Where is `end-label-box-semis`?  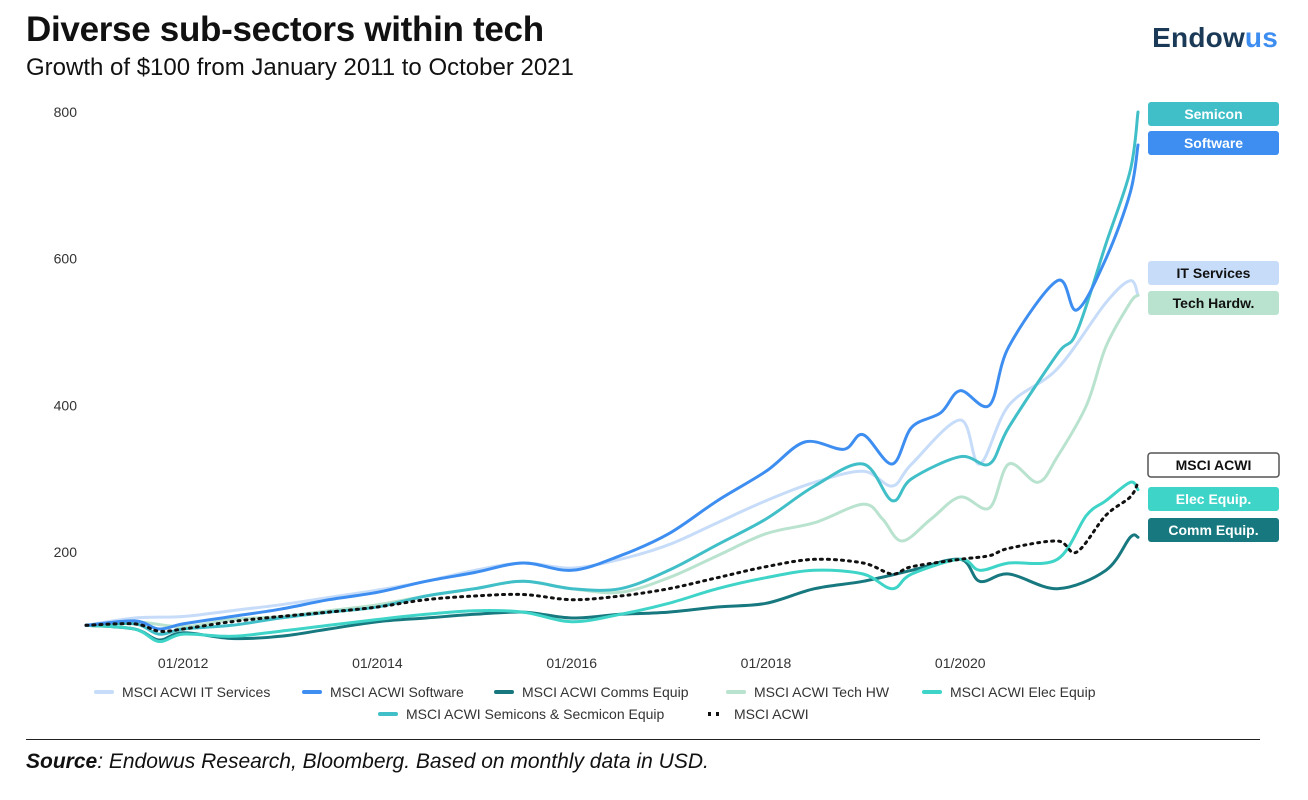 end-label-box-semis is located at coordinates (1213, 114).